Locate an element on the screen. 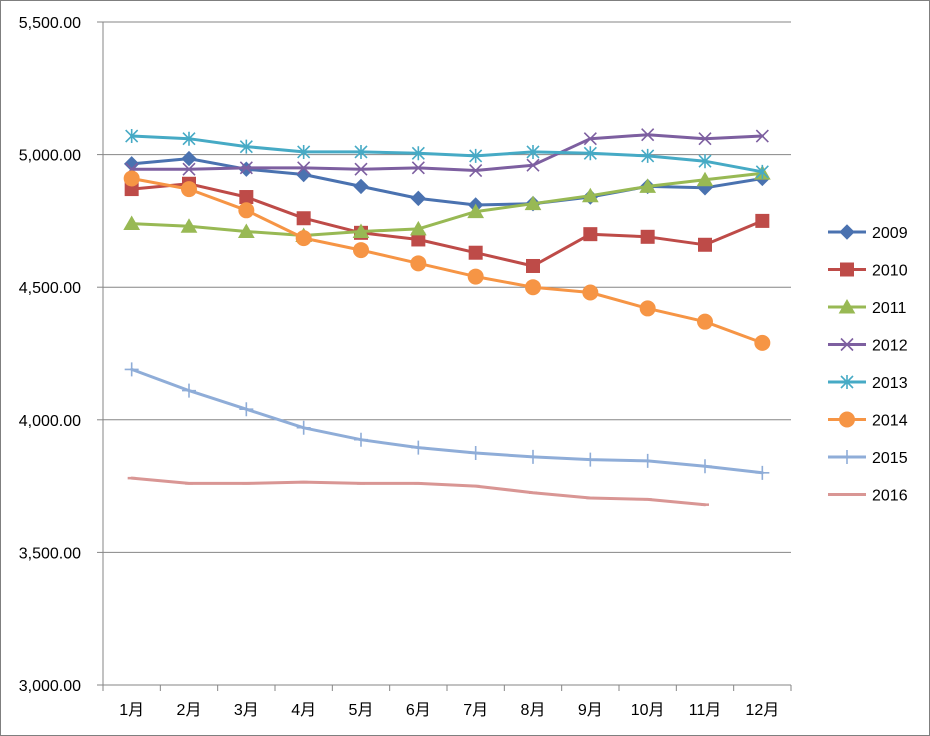 The image size is (930, 736). series-2016 is located at coordinates (418, 491).